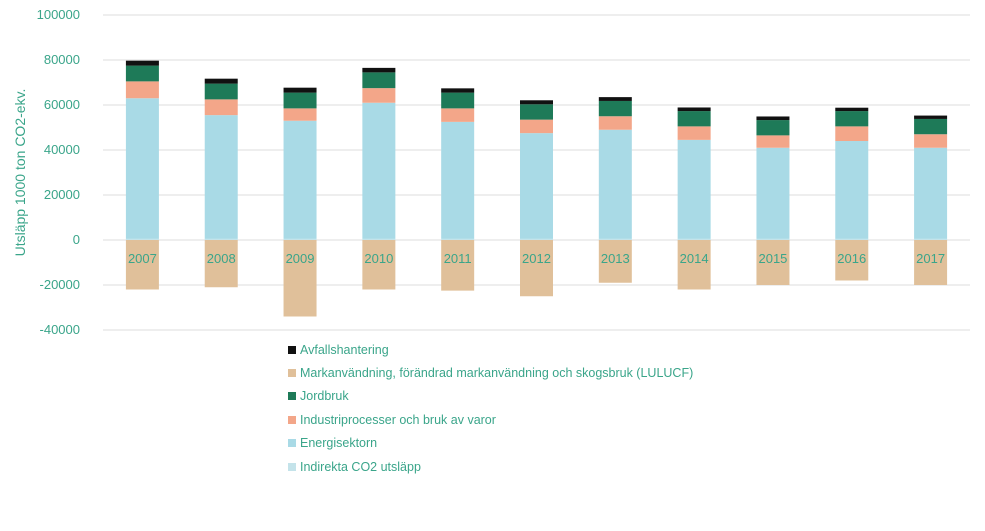 The image size is (985, 531). What do you see at coordinates (76, 239) in the screenshot?
I see `y-tick-label: 0` at bounding box center [76, 239].